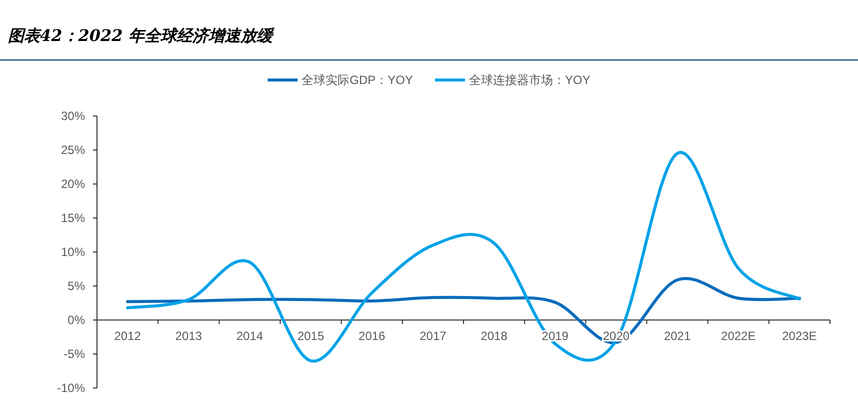  Describe the element at coordinates (250, 336) in the screenshot. I see `x-tick-label: 2014` at that location.